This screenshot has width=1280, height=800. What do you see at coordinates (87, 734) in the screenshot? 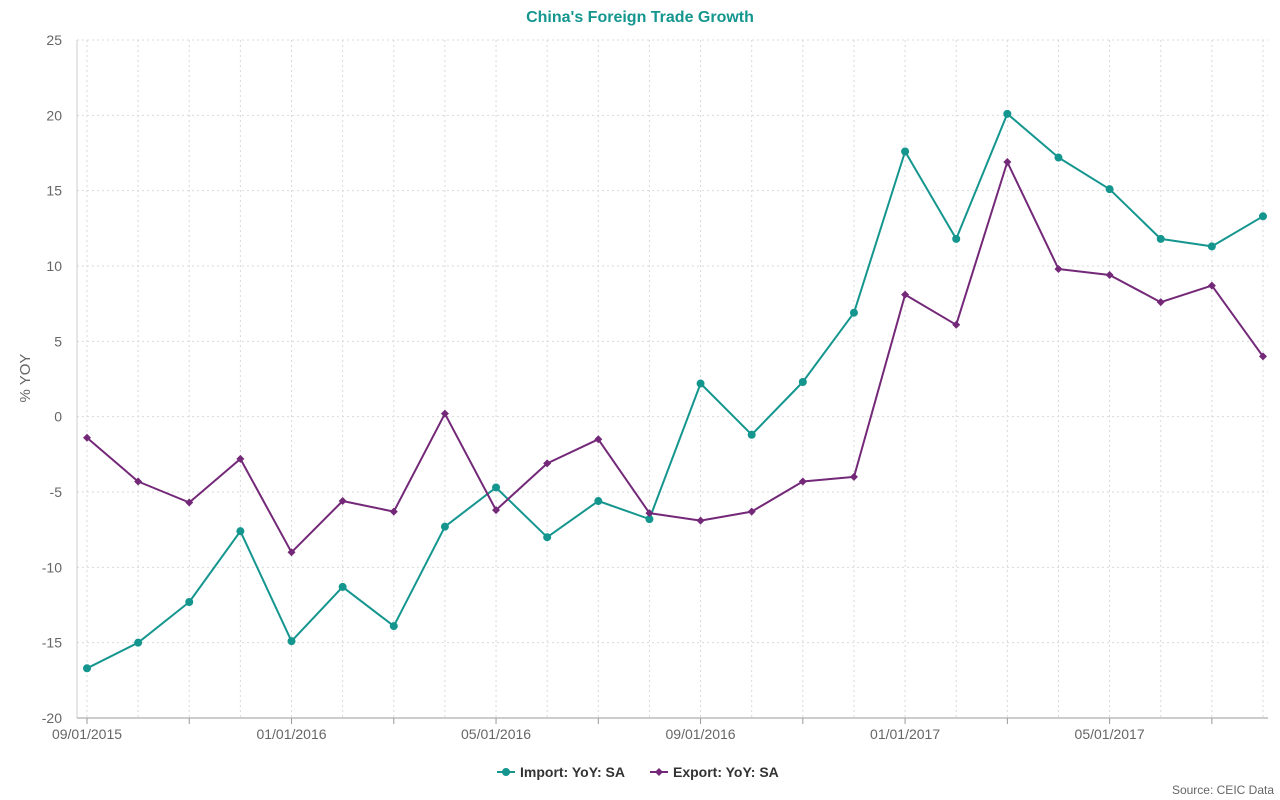
I see `x-tick-label: 09/01/2015` at bounding box center [87, 734].